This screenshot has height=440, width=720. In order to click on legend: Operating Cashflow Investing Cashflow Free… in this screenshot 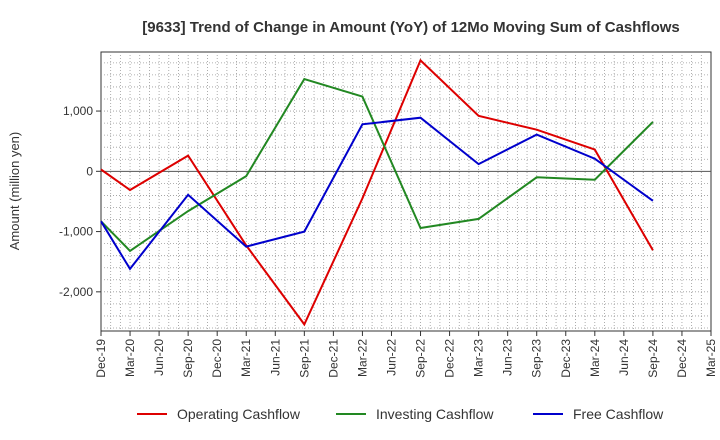, I will do `click(400, 414)`.